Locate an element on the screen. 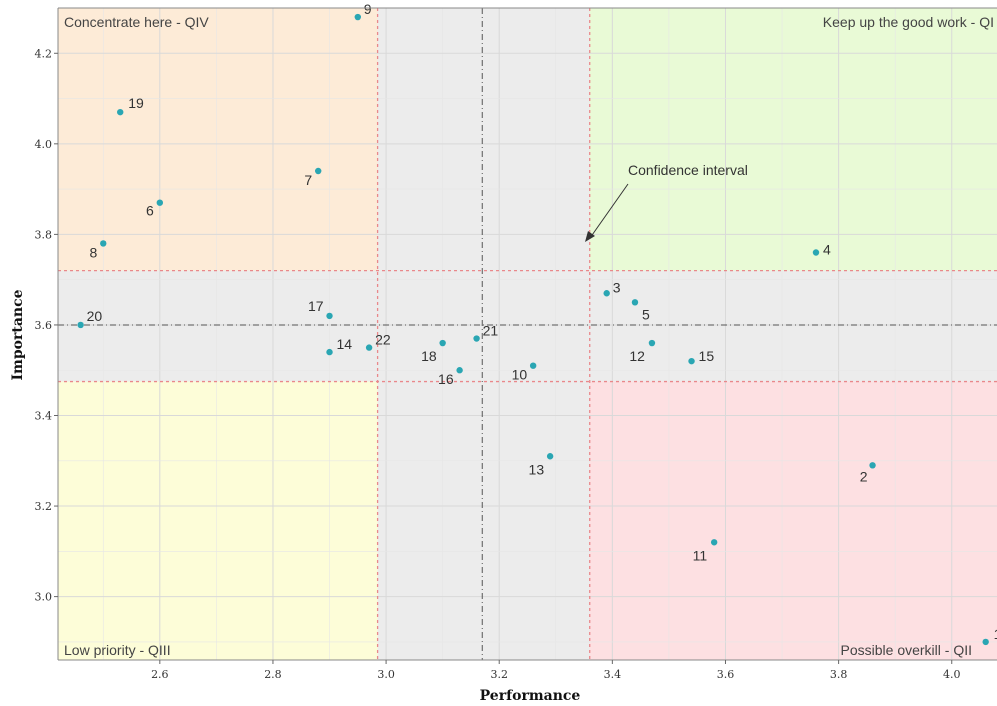 The image size is (997, 706). y-tick-label: 4.0 is located at coordinates (44, 144).